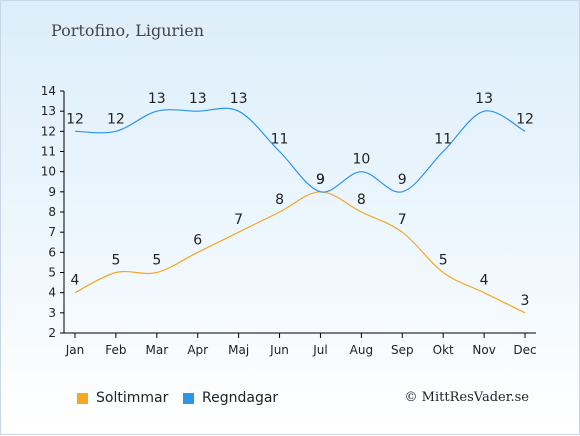 The width and height of the screenshot is (580, 436). What do you see at coordinates (115, 350) in the screenshot?
I see `x-tick-label: Feb` at bounding box center [115, 350].